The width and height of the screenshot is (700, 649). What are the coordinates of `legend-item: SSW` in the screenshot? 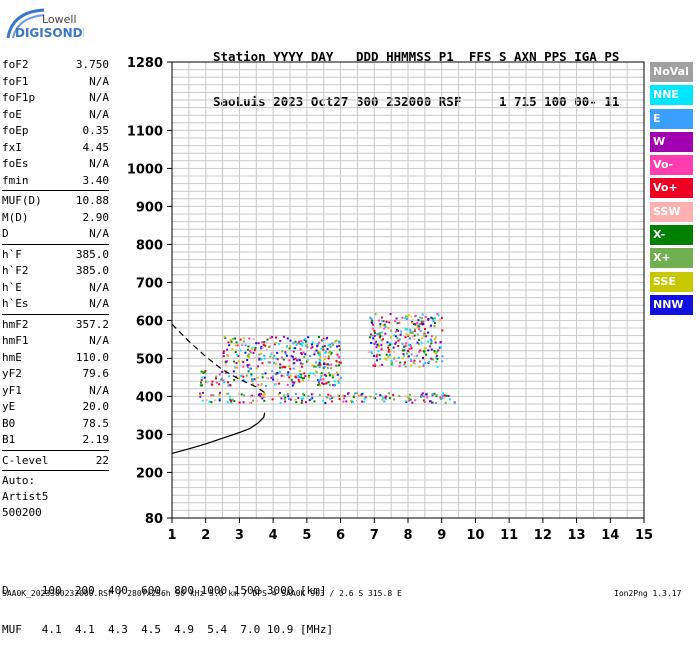 It's located at (671, 211).